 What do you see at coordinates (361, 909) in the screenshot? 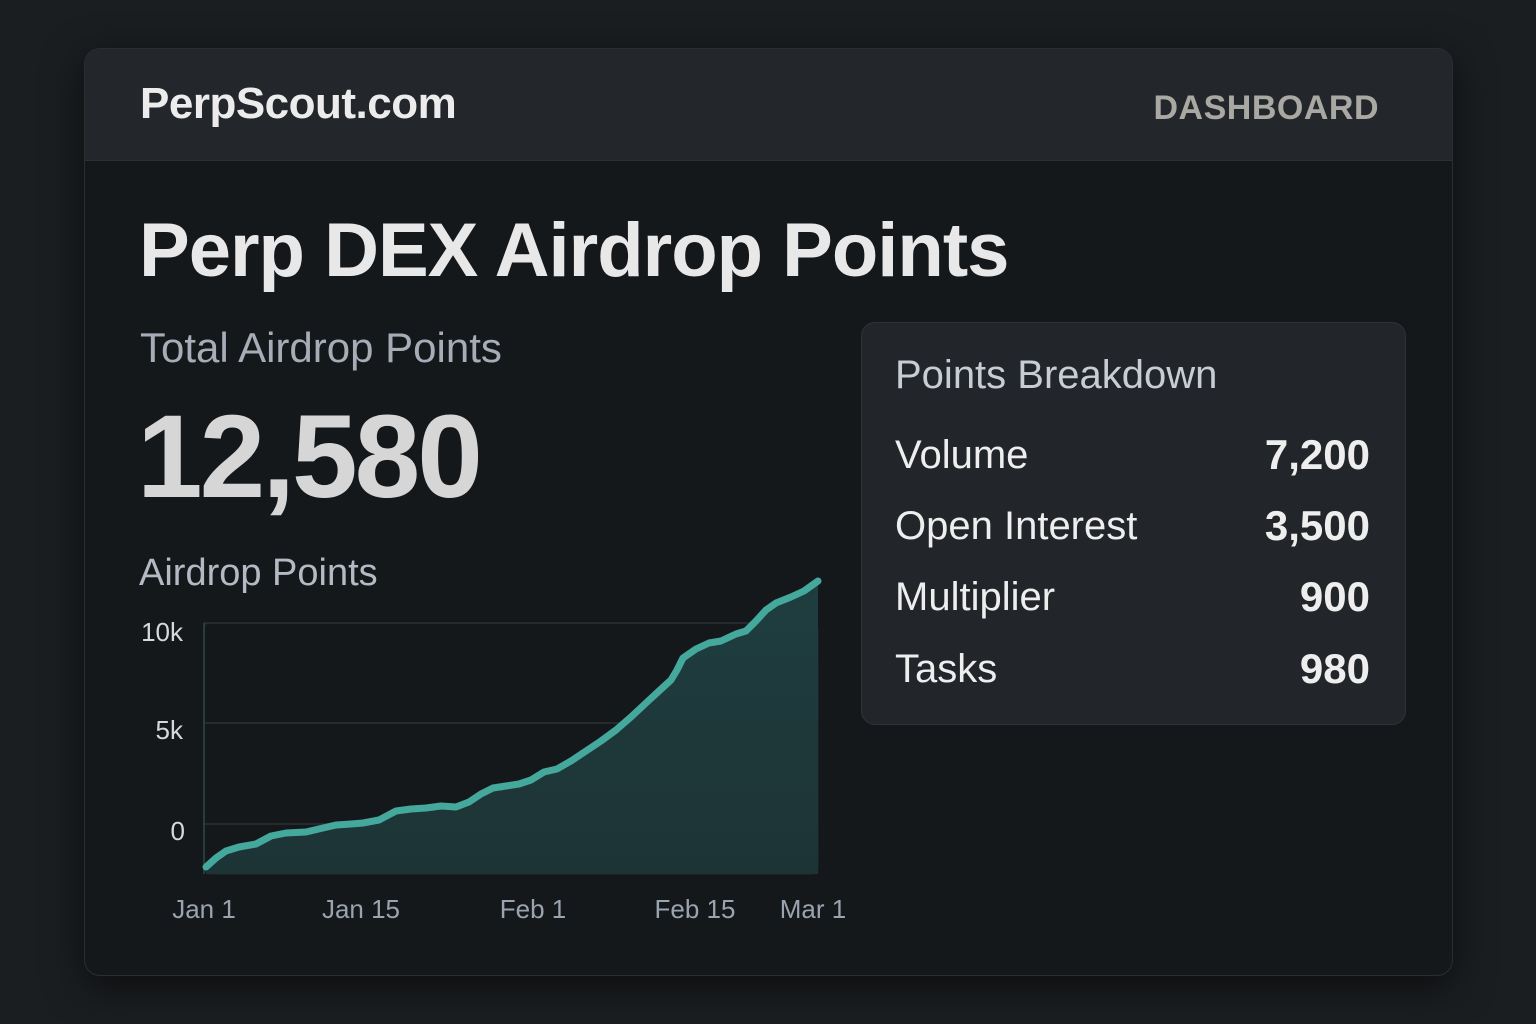
I see `x-tick-jan15: Jan 15` at bounding box center [361, 909].